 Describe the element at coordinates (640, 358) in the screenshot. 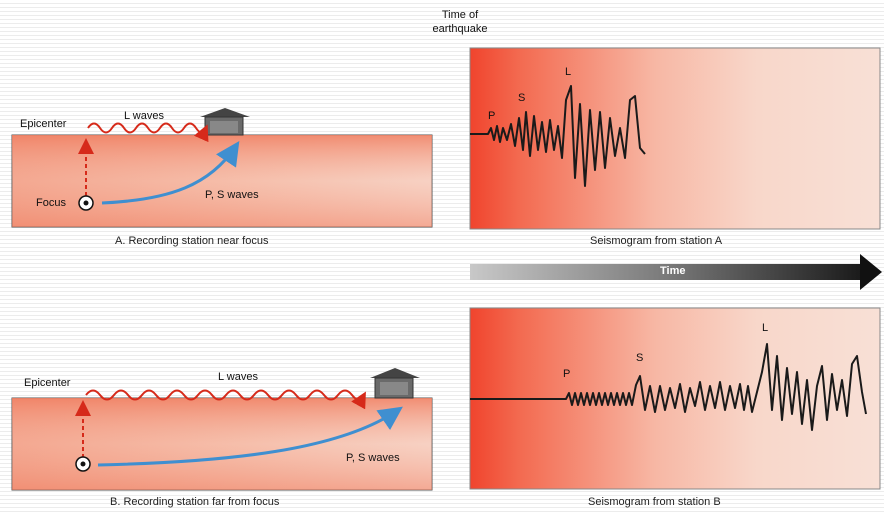

I see `seismogram-b-s-label: S` at that location.